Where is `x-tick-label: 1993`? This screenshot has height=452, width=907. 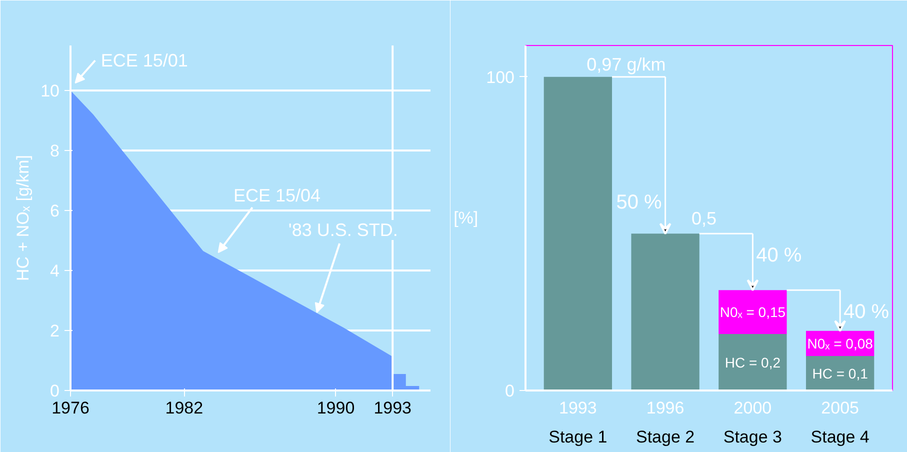
x-tick-label: 1993 is located at coordinates (393, 408).